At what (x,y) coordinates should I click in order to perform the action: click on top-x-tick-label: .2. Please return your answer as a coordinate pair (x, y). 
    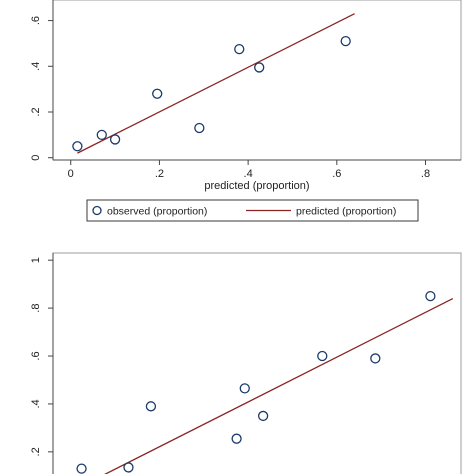
    Looking at the image, I should click on (159, 174).